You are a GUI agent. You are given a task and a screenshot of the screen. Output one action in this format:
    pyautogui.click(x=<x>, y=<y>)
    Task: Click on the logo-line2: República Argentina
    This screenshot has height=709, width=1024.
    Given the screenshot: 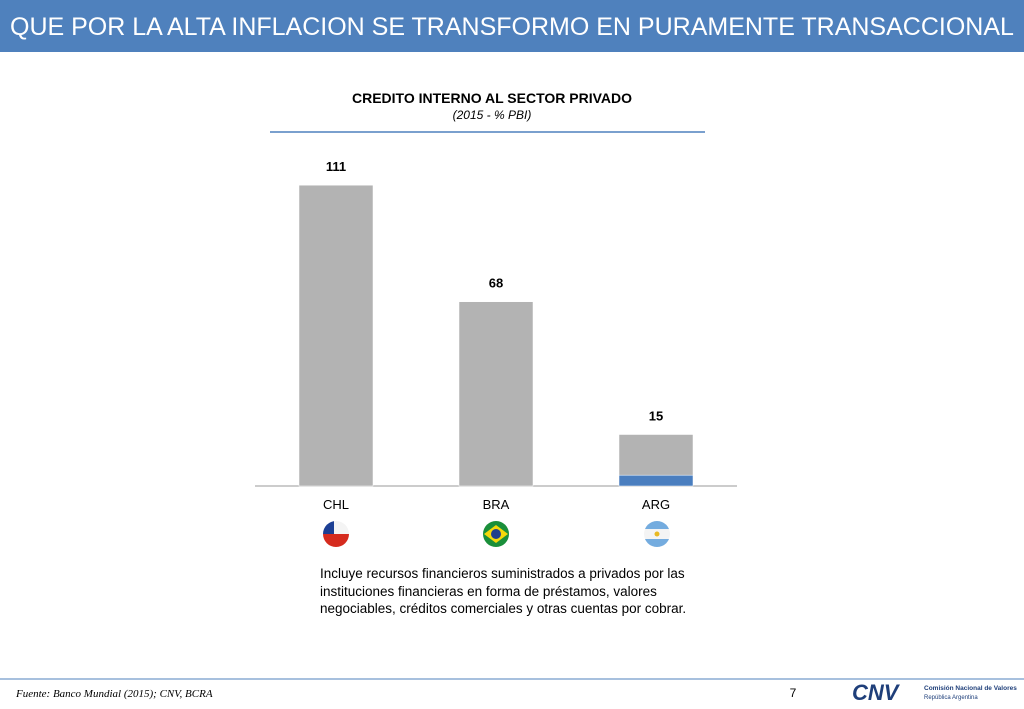 What is the action you would take?
    pyautogui.click(x=951, y=698)
    